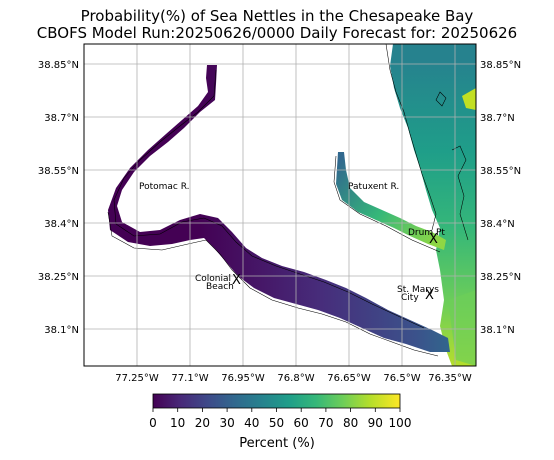  Describe the element at coordinates (349, 378) in the screenshot. I see `lon-label: 76.65°W` at that location.